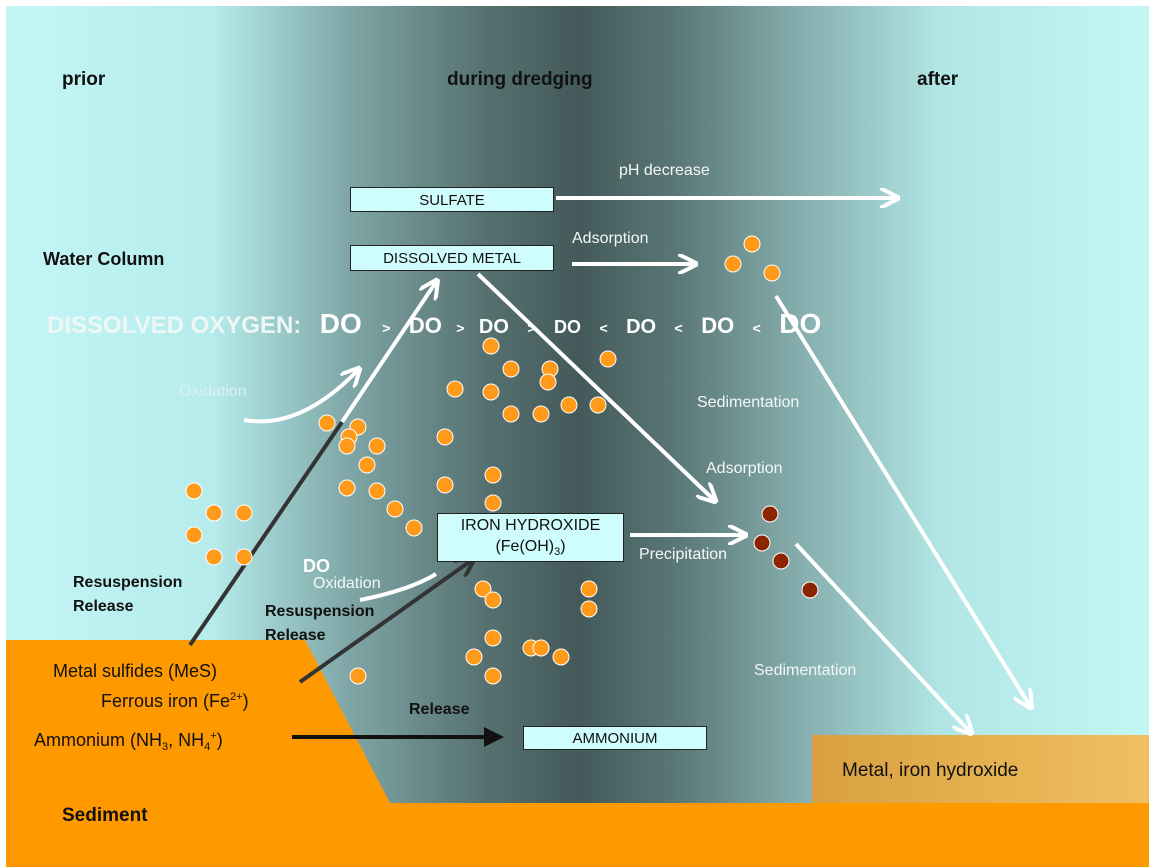 This screenshot has height=867, width=1151. I want to click on brown-particles, so click(786, 552).